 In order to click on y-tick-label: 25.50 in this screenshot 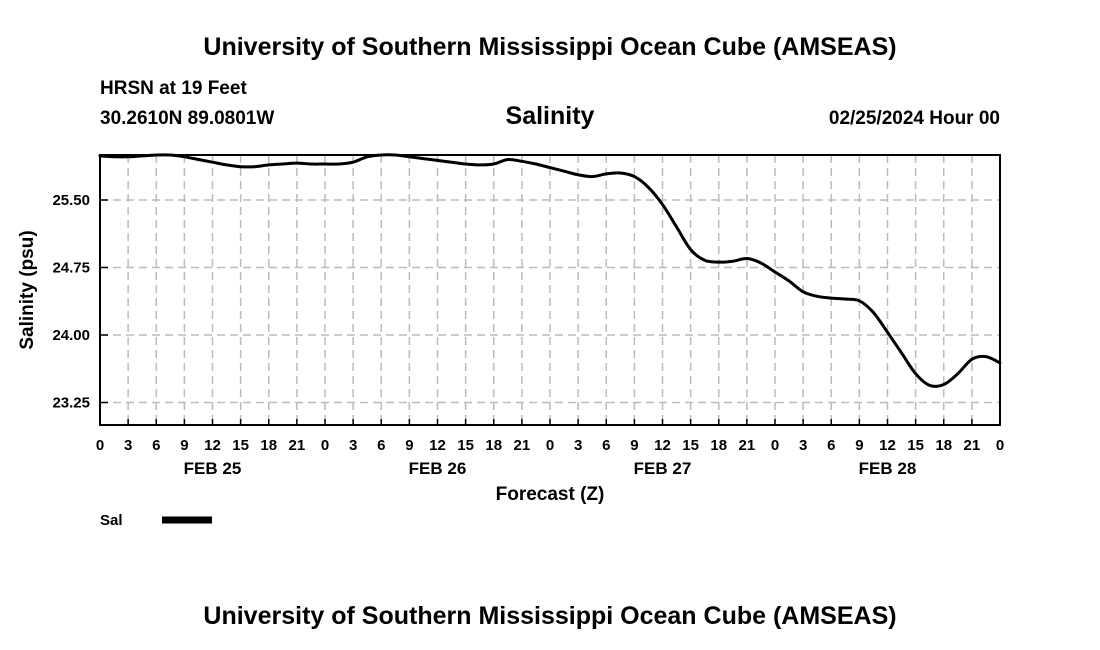, I will do `click(71, 200)`.